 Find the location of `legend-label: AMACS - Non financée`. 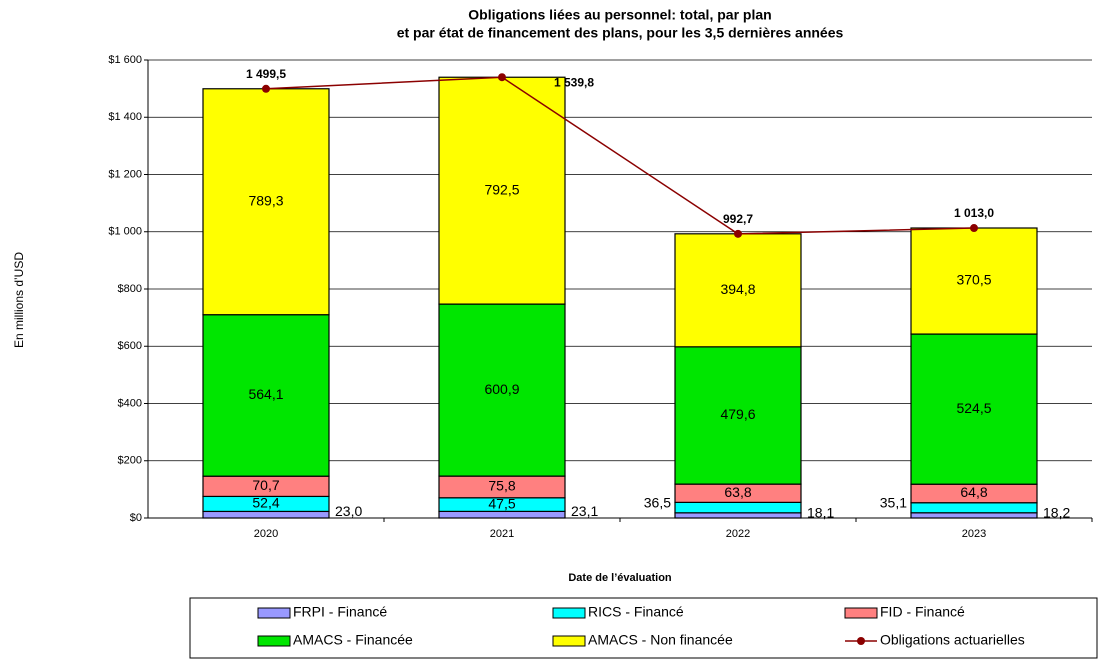

legend-label: AMACS - Non financée is located at coordinates (660, 640).